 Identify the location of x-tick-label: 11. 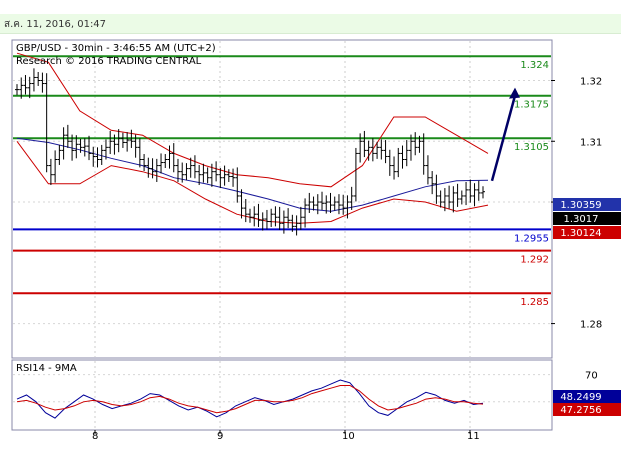
(473, 436).